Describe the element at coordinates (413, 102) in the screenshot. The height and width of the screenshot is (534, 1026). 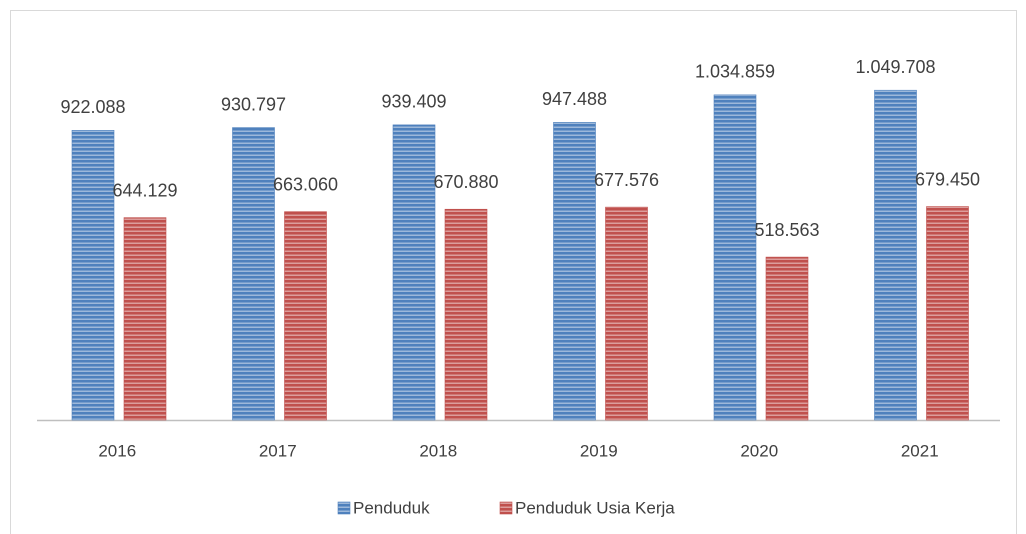
I see `data-label: 939.409` at that location.